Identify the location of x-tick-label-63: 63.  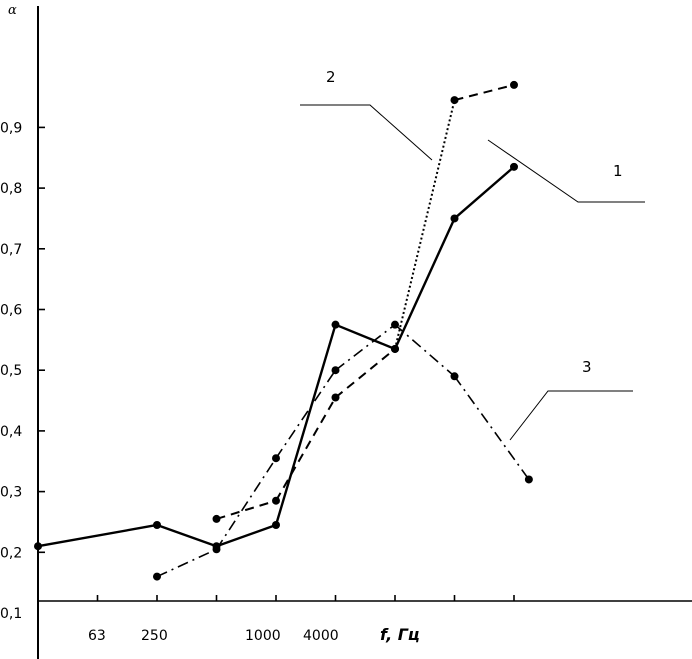
(97, 636).